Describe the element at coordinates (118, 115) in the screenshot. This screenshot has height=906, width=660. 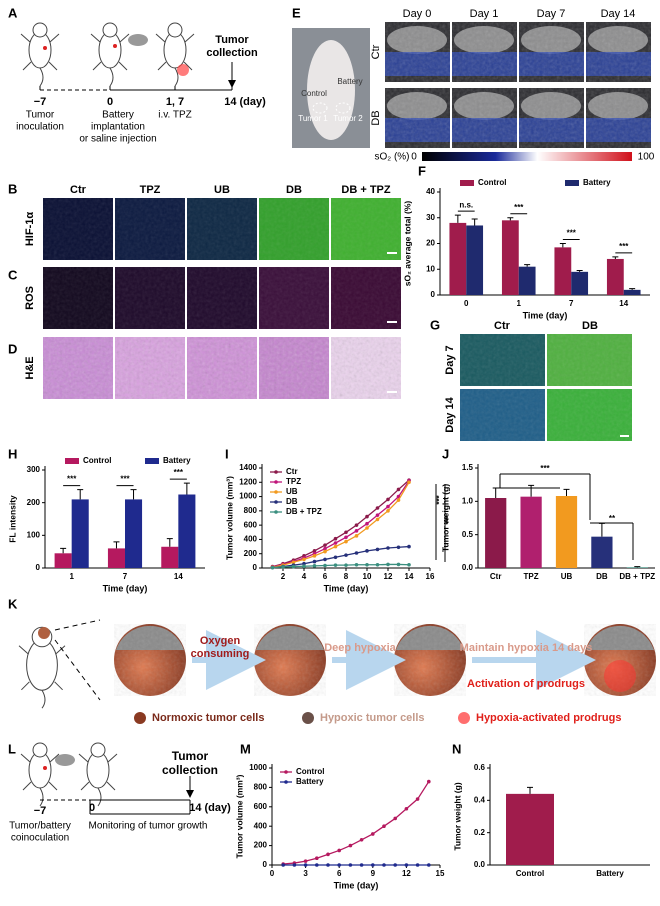
I see `label: Battery` at that location.